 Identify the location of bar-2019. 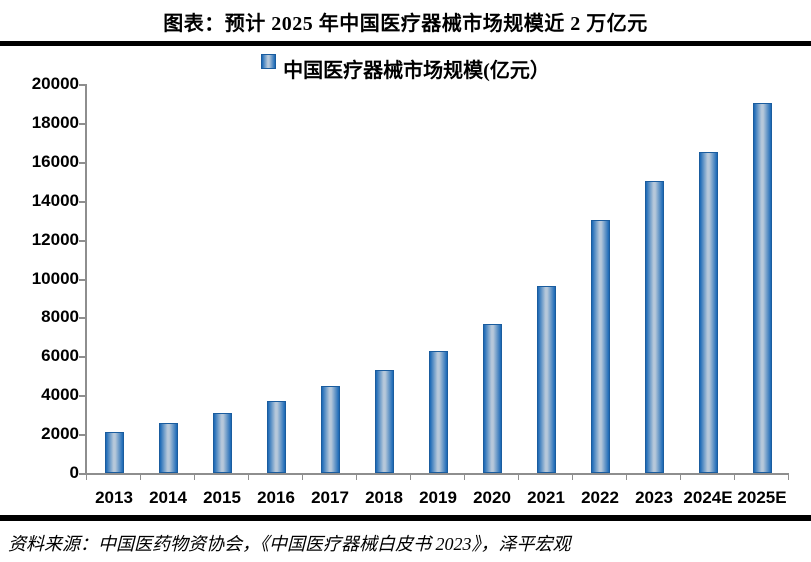
(438, 411).